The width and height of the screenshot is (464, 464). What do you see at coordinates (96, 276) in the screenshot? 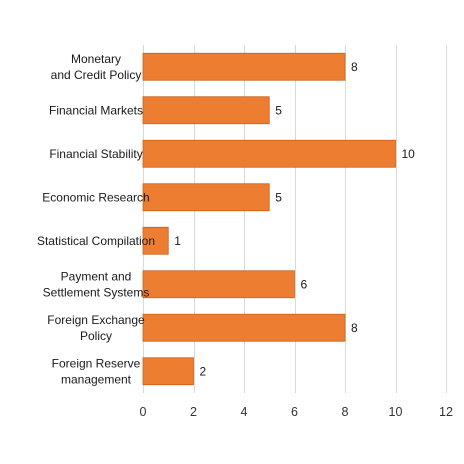
I see `category-label: Payment and` at bounding box center [96, 276].